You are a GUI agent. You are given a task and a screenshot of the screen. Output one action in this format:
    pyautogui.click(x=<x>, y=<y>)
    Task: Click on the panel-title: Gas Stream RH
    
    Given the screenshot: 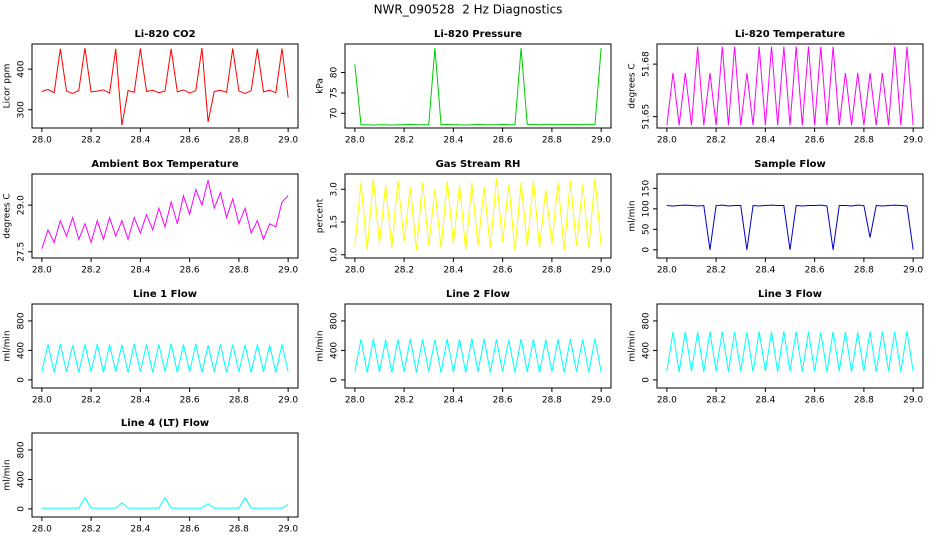 What is the action you would take?
    pyautogui.click(x=478, y=164)
    